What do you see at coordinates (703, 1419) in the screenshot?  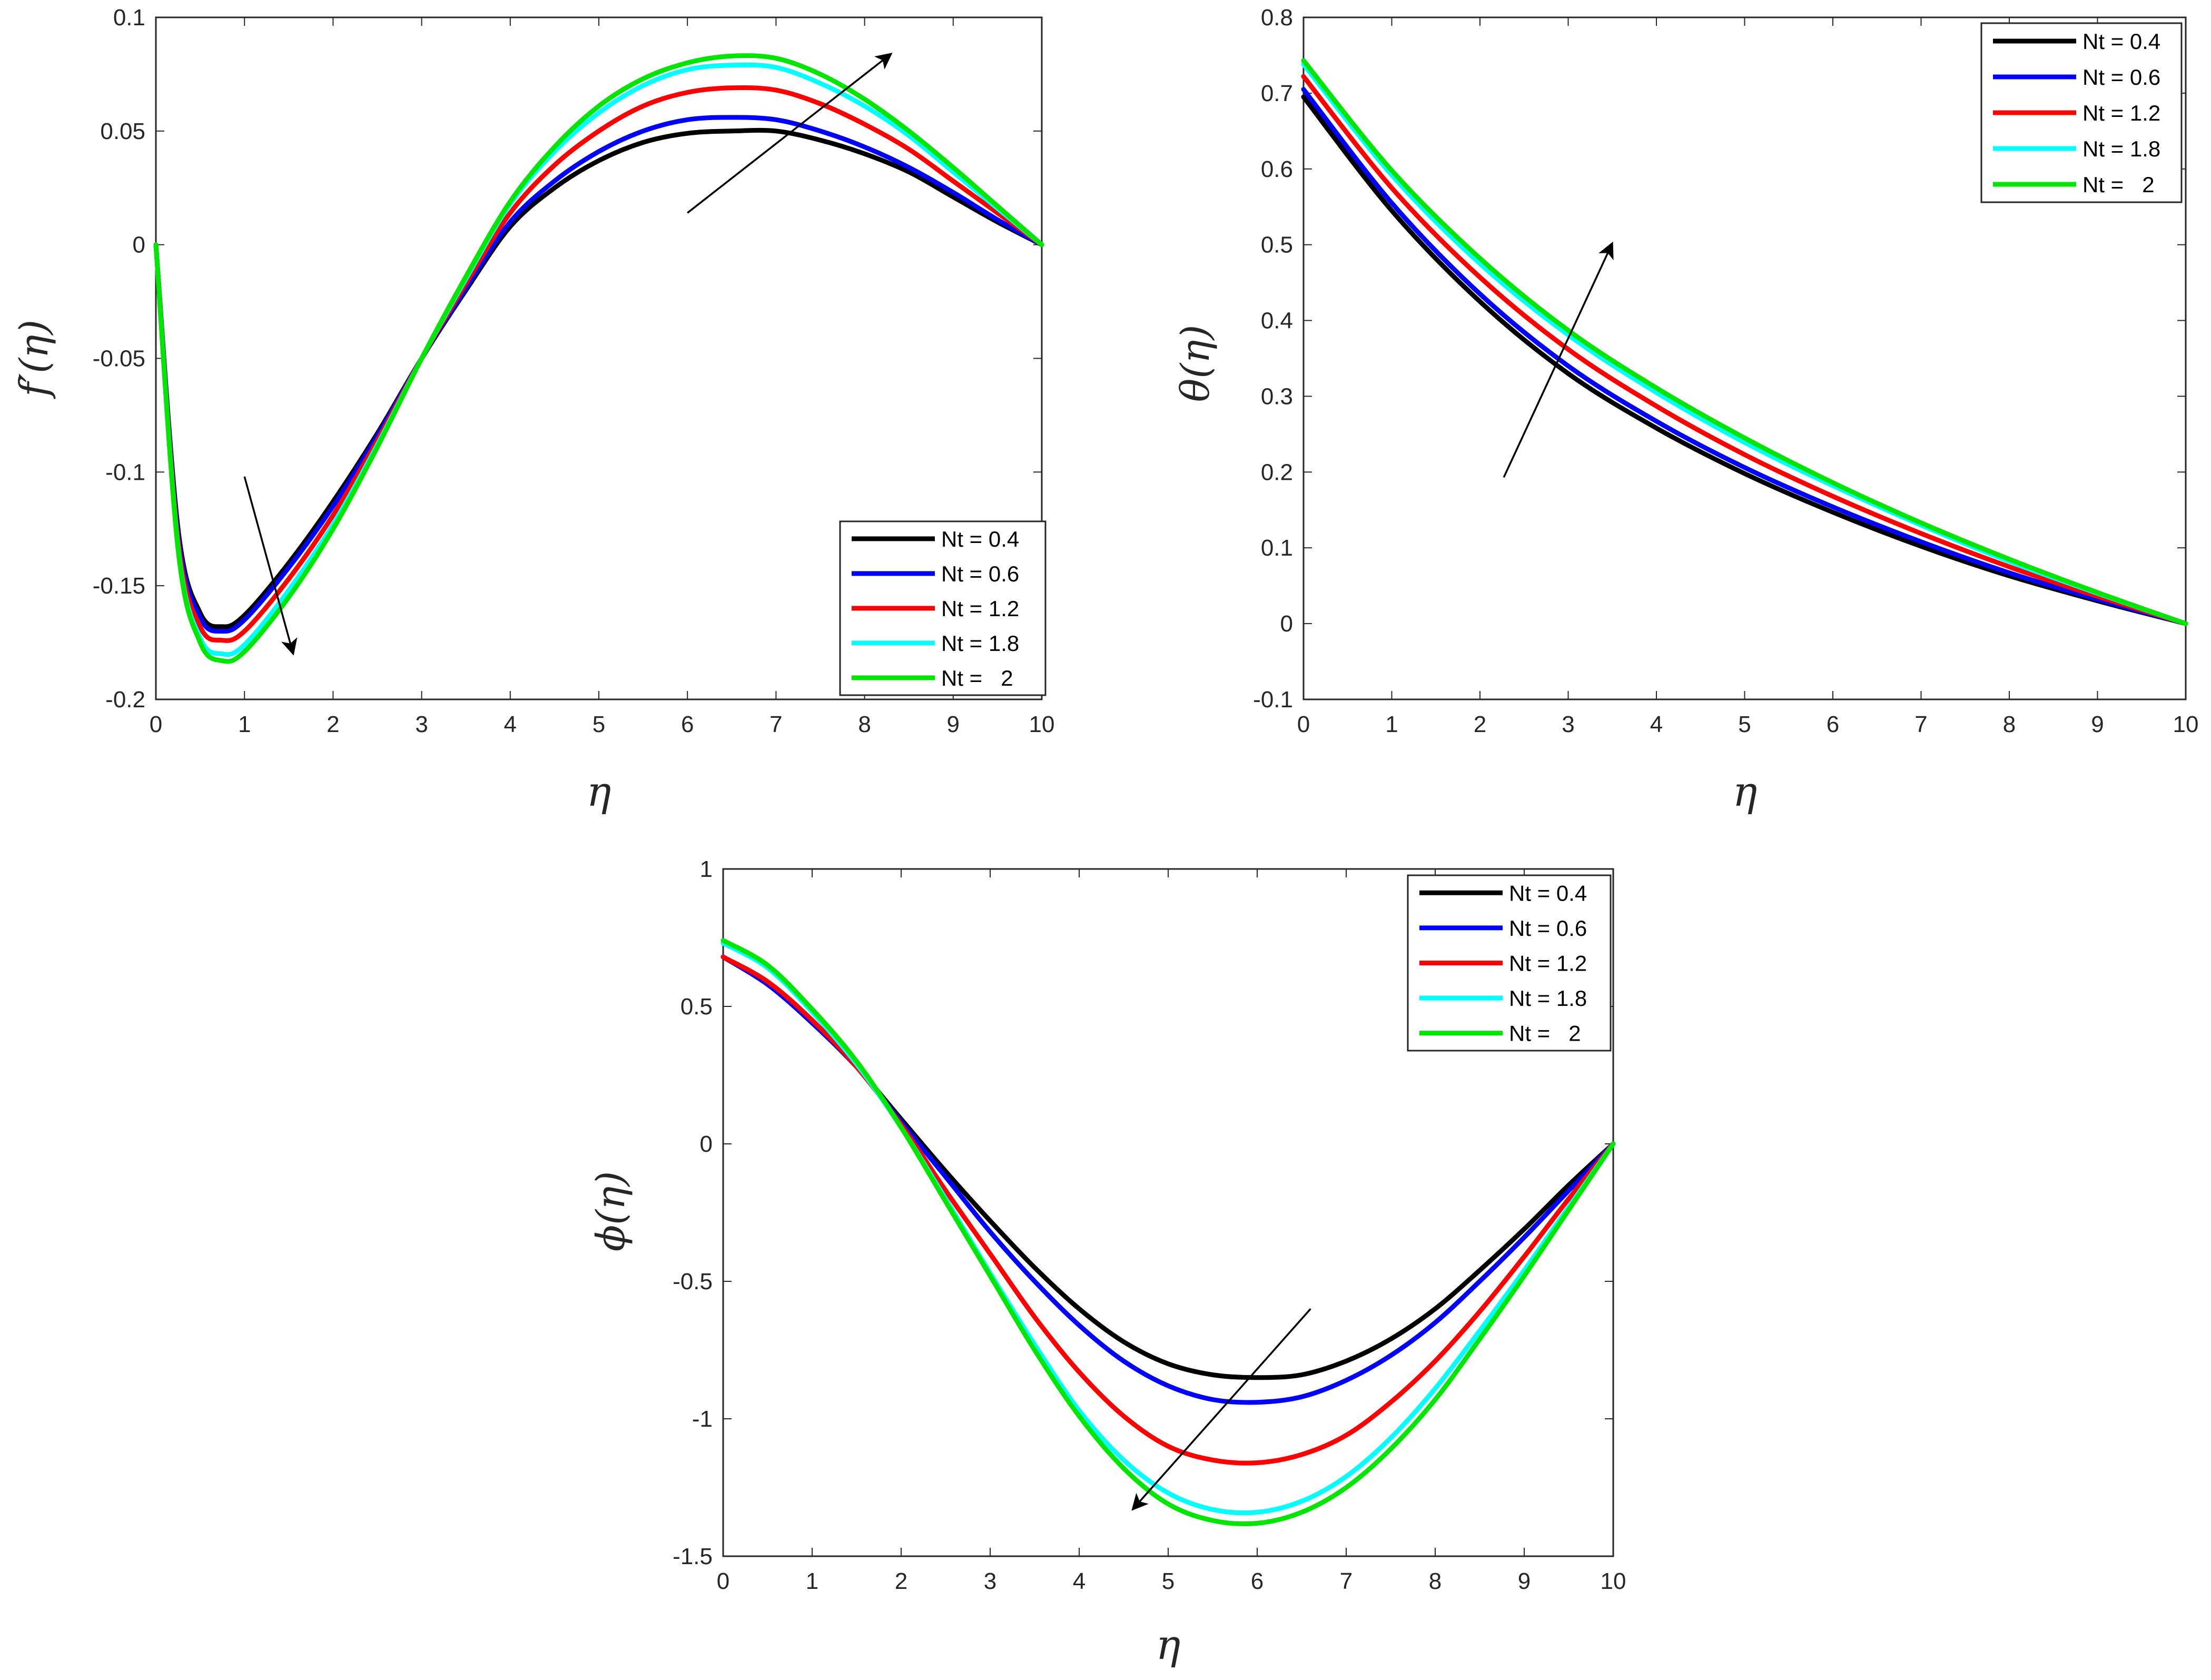 I see `y-tick-label: -1` at bounding box center [703, 1419].